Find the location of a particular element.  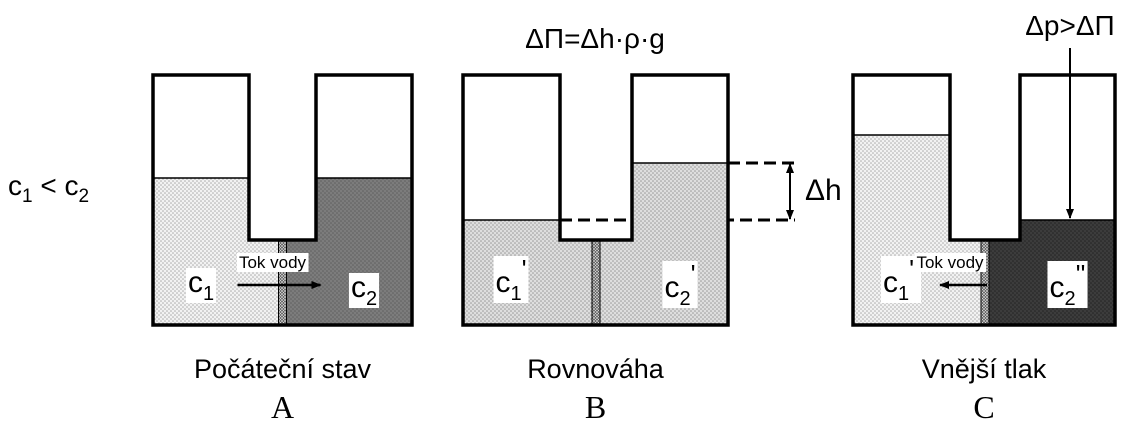

caption: Rovnováha is located at coordinates (596, 369).